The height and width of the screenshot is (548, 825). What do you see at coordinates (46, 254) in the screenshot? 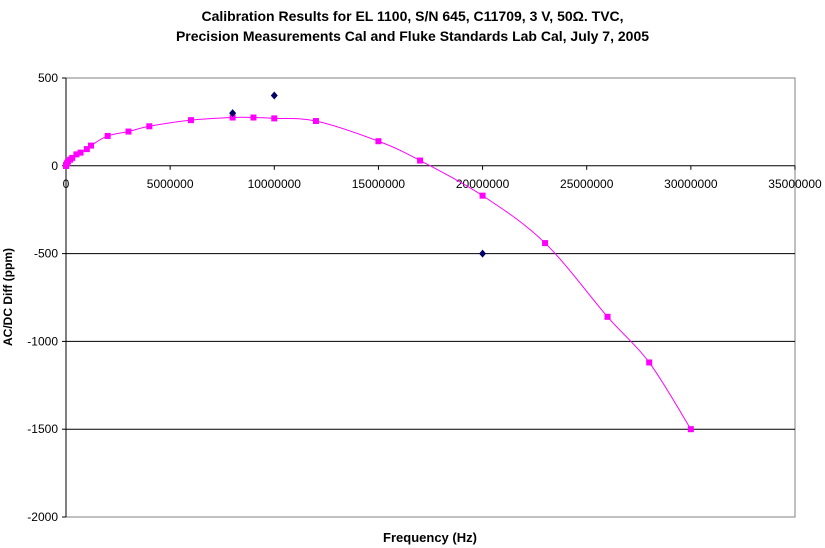
I see `y-tick-label: -500` at bounding box center [46, 254].